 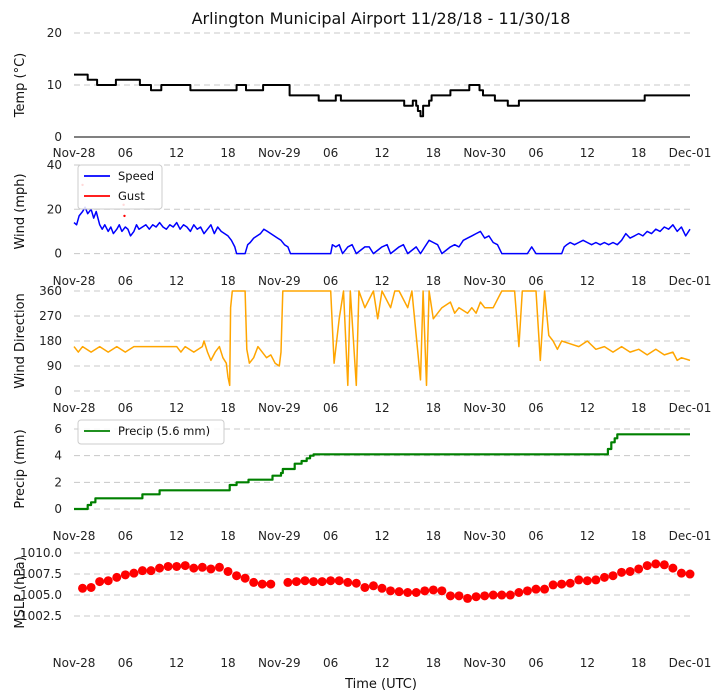 I want to click on y-tick-label: 1002.5, so click(x=41, y=616).